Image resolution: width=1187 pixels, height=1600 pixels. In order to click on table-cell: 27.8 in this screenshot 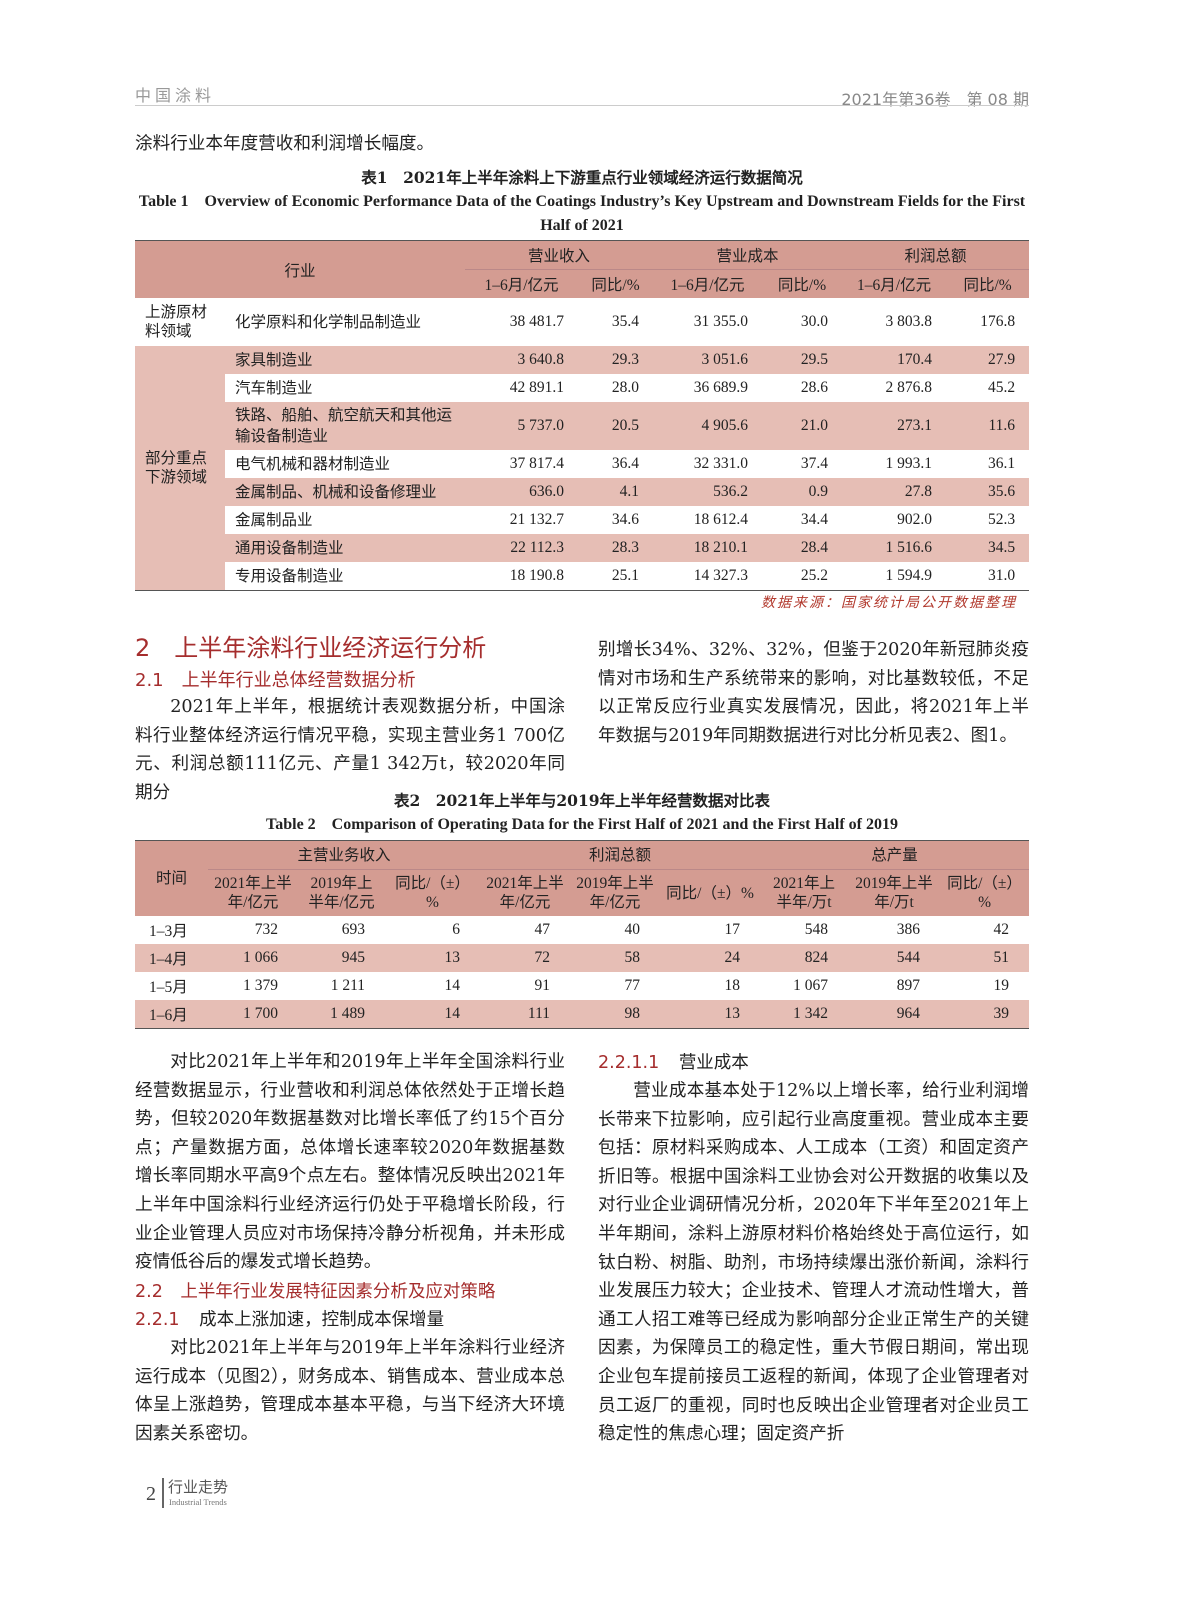, I will do `click(894, 492)`.